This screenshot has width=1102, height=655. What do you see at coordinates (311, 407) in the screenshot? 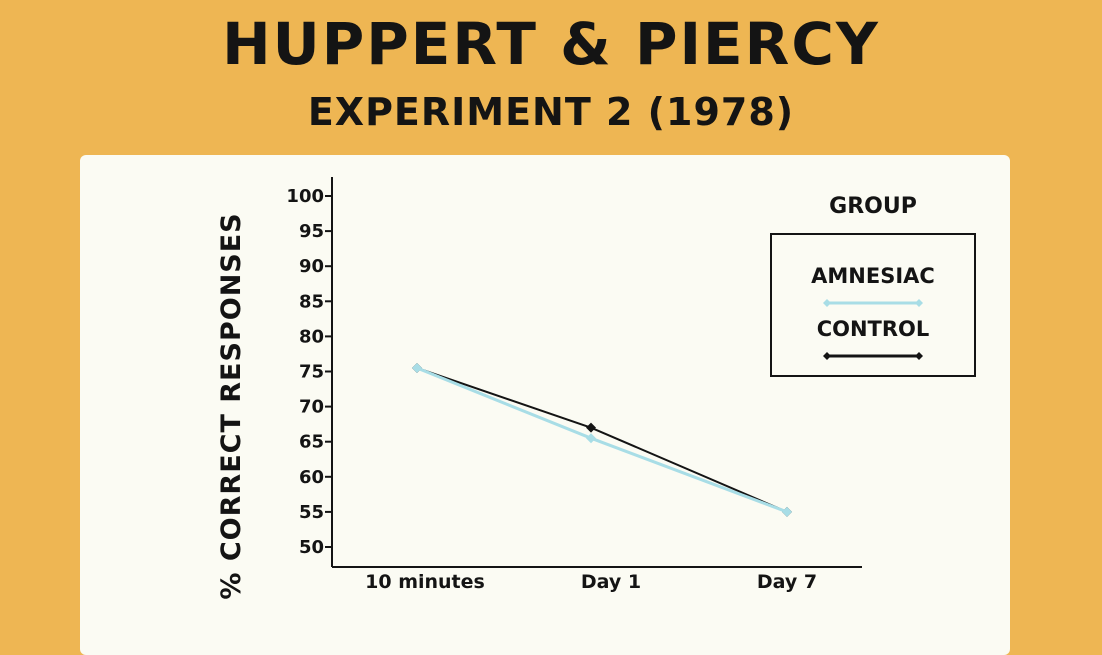
I see `y-tick-label: 70` at bounding box center [311, 407].